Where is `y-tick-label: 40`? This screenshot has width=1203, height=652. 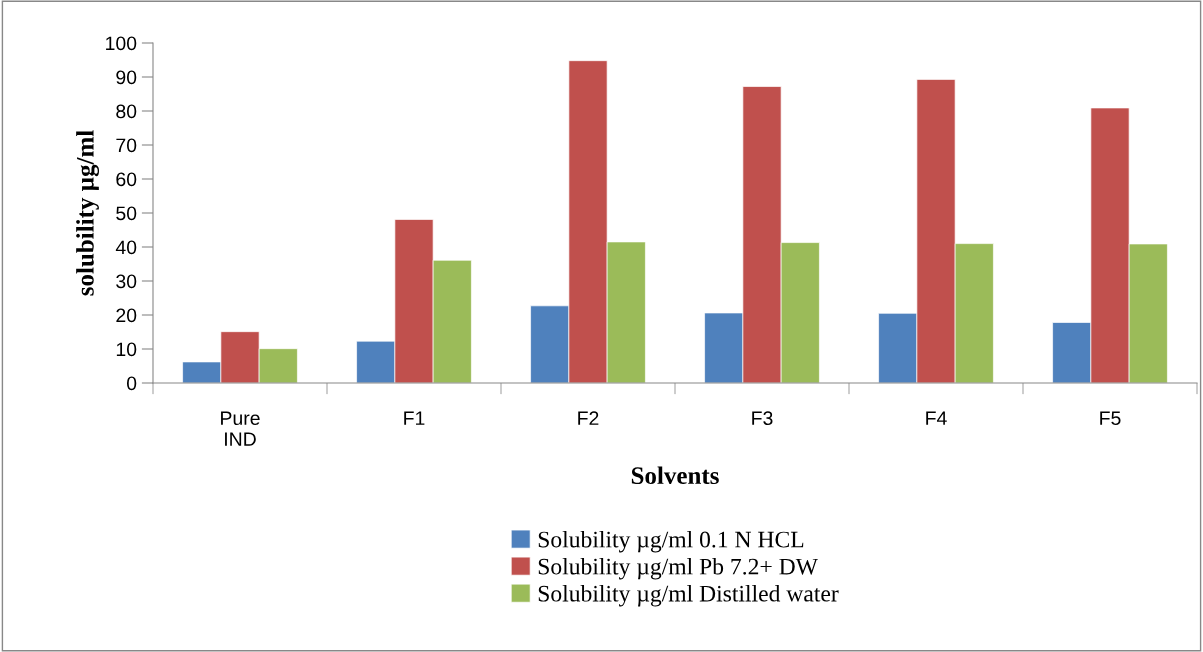 y-tick-label: 40 is located at coordinates (126, 247).